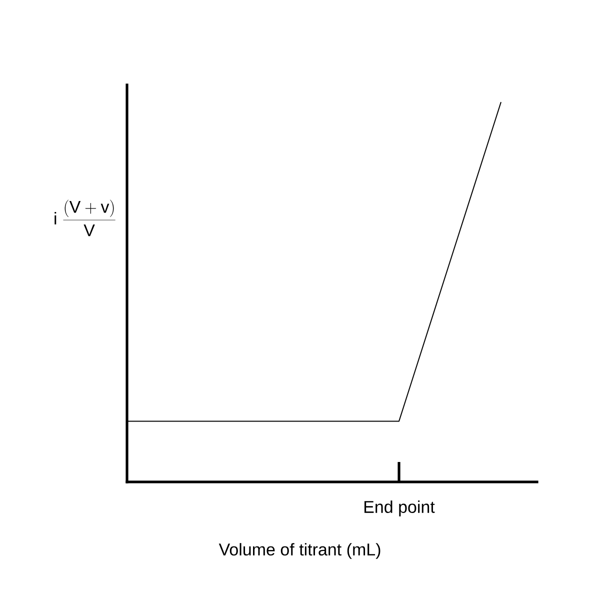  What do you see at coordinates (399, 508) in the screenshot?
I see `text: End point` at bounding box center [399, 508].